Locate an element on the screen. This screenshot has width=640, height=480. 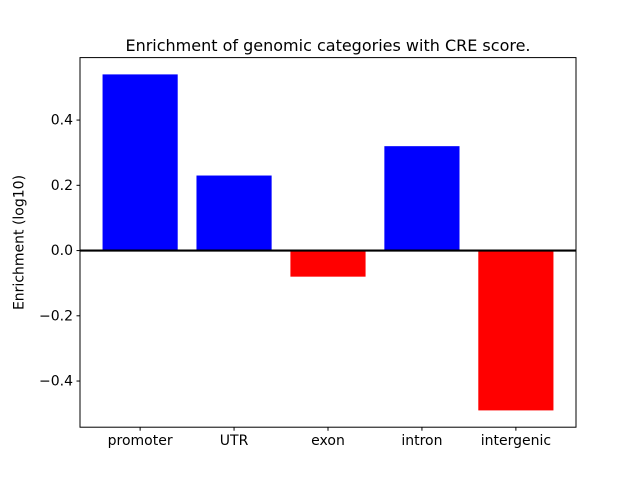
bar-intron is located at coordinates (422, 198).